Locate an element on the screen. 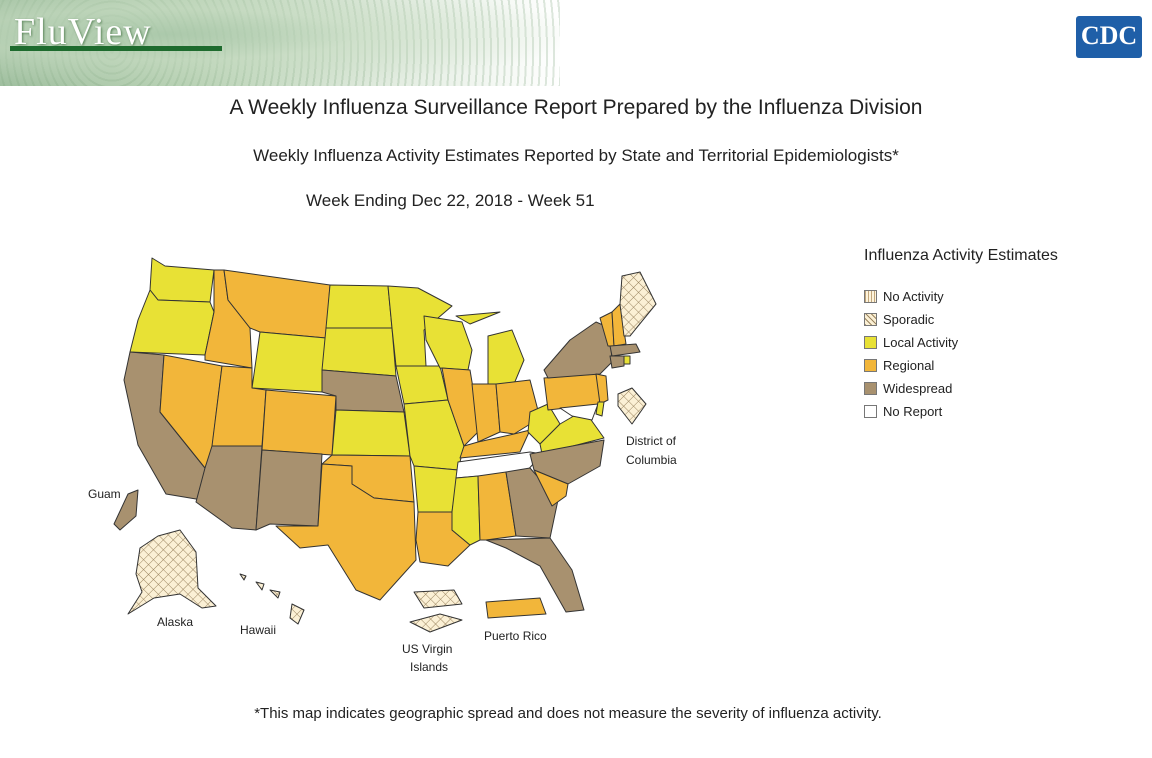 This screenshot has width=1152, height=758. state-new-york is located at coordinates (578, 350).